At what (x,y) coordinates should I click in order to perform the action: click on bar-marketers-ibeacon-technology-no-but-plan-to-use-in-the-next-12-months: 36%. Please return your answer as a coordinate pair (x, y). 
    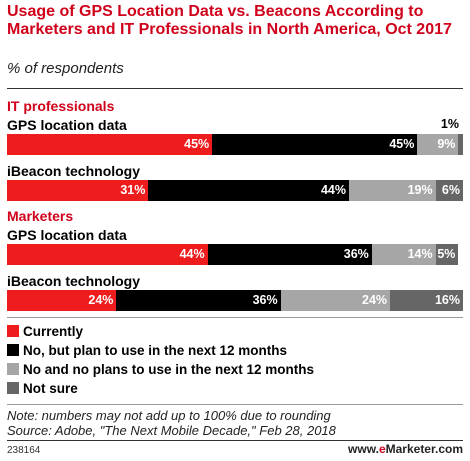
    Looking at the image, I should click on (198, 300).